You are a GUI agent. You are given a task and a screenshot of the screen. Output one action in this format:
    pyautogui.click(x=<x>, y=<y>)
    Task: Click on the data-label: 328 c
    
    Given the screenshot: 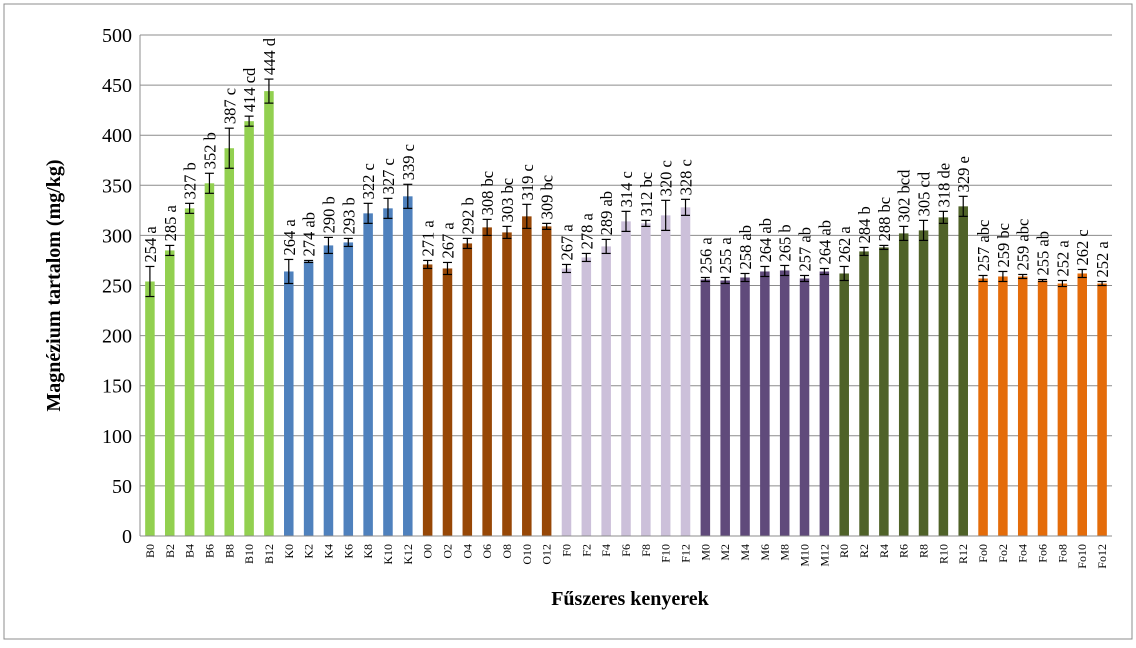 What is the action you would take?
    pyautogui.click(x=686, y=177)
    